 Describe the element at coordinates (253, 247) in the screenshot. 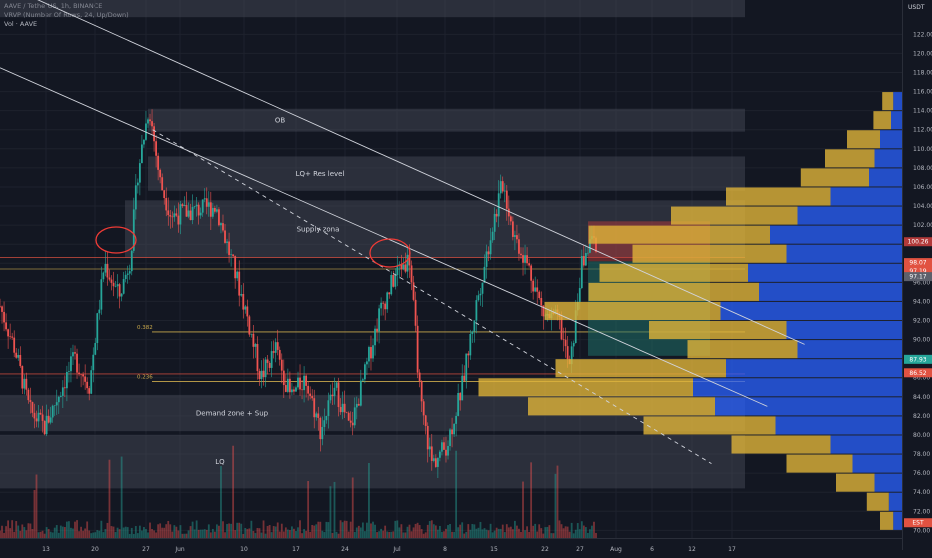

I see `annotation-circles` at that location.